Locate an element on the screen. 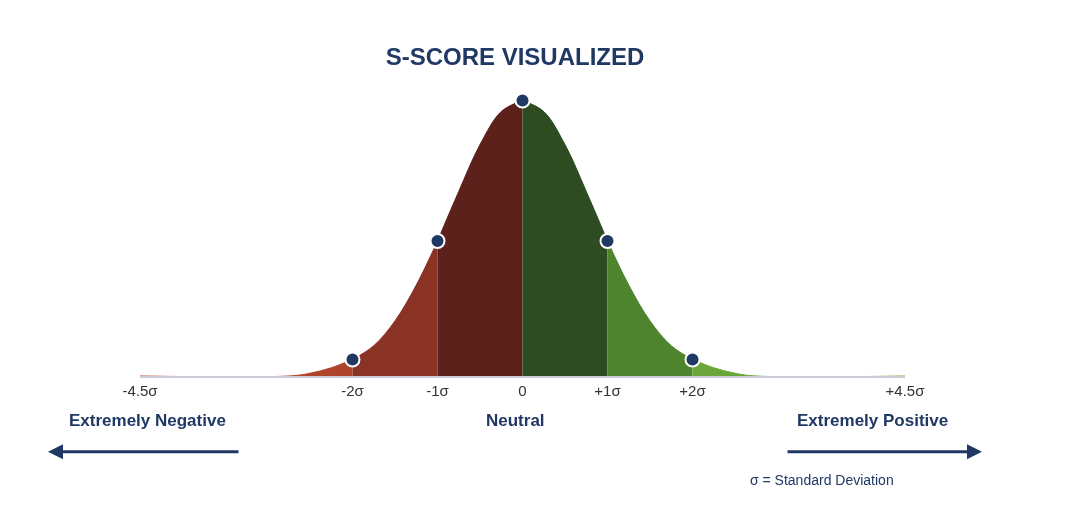 The height and width of the screenshot is (516, 1078). x-tick-label: -1σ is located at coordinates (438, 390).